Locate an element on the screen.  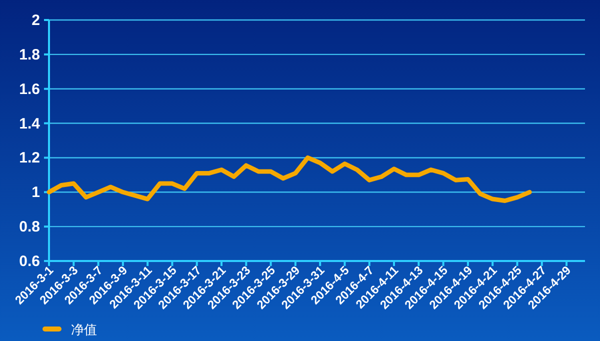
y-tick-label: 1.8 is located at coordinates (29, 55).